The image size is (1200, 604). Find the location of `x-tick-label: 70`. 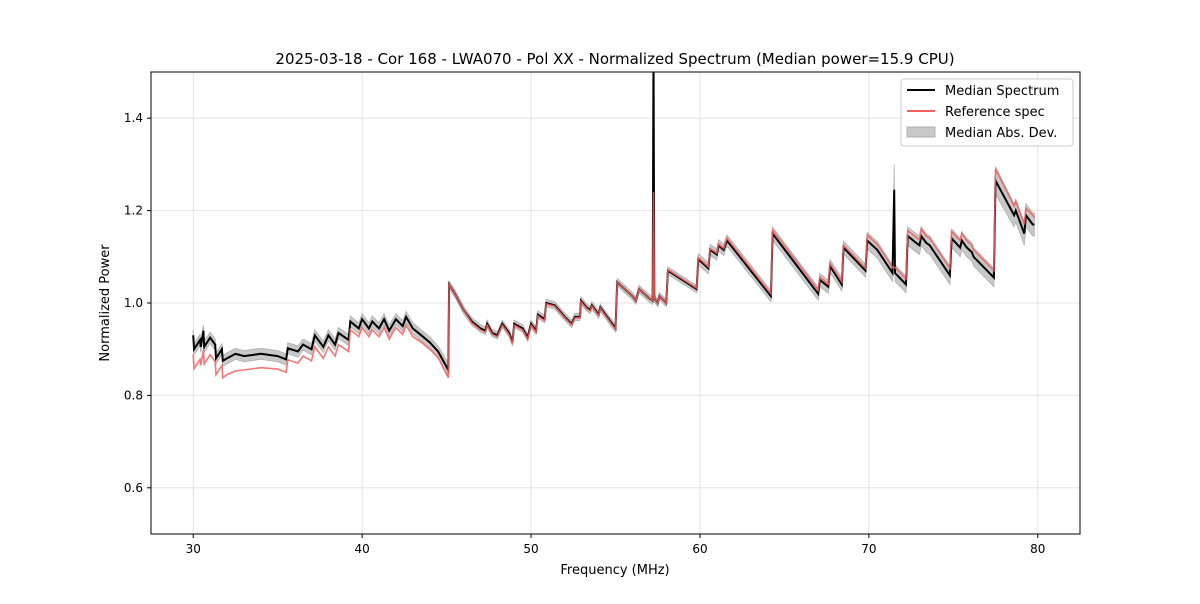

x-tick-label: 70 is located at coordinates (868, 549).